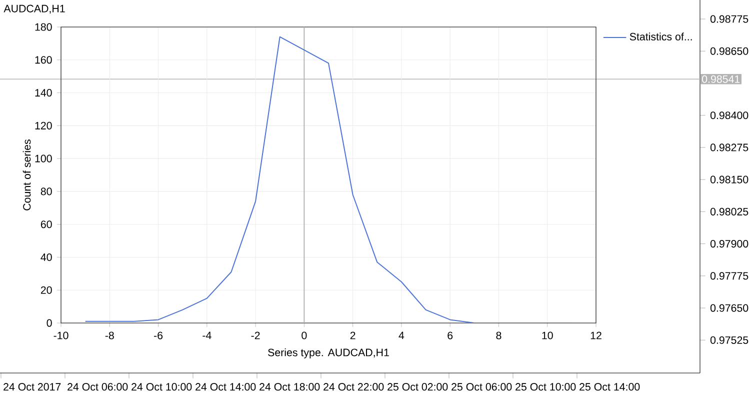  Describe the element at coordinates (729, 116) in the screenshot. I see `y-tick-label: 0.98400` at that location.